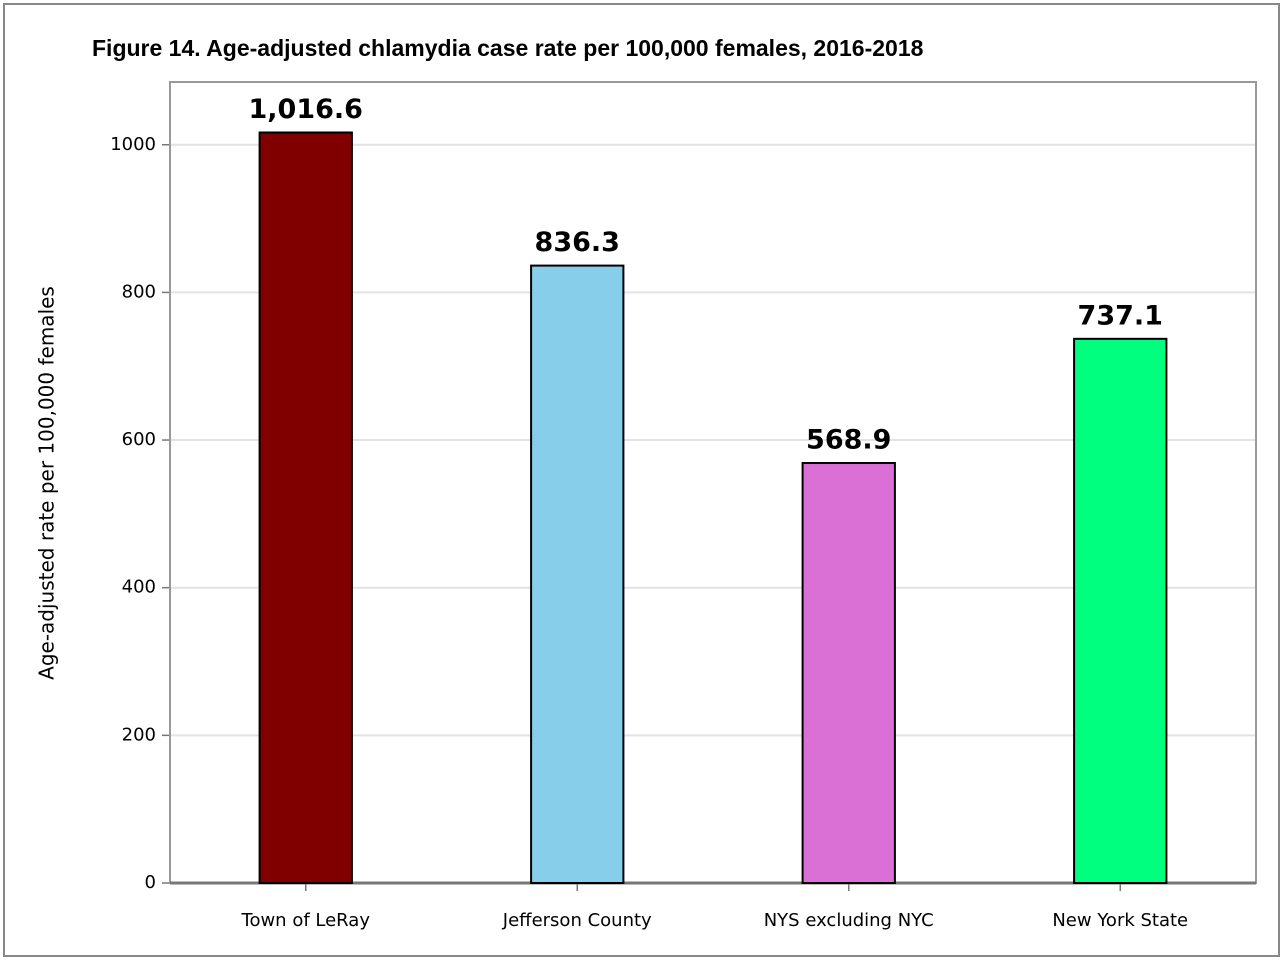 The height and width of the screenshot is (960, 1283). What do you see at coordinates (848, 440) in the screenshot?
I see `value-label: 568.9` at bounding box center [848, 440].